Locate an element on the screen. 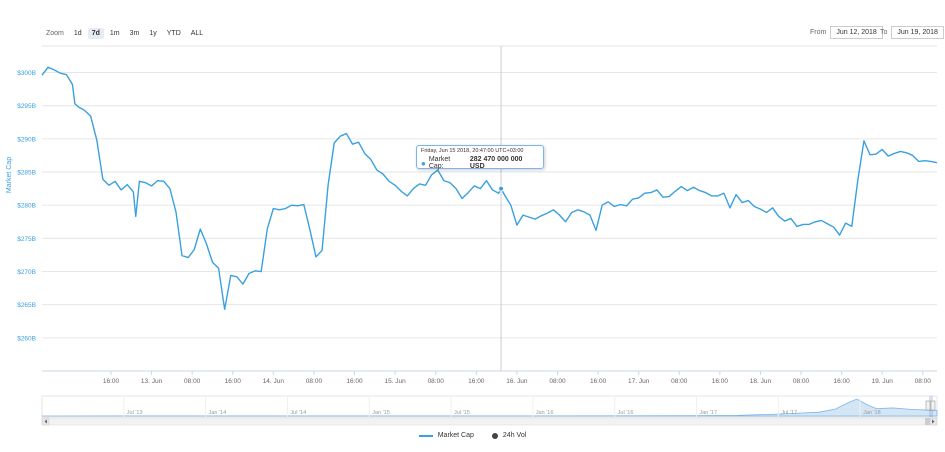 The height and width of the screenshot is (452, 945). y-tick-label: $275B is located at coordinates (26, 239).